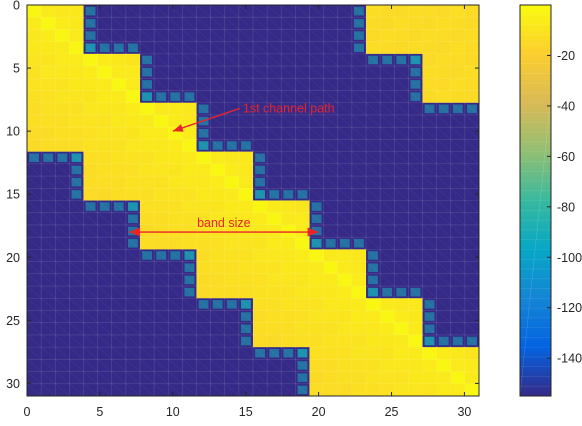 Image resolution: width=582 pixels, height=426 pixels. What do you see at coordinates (535, 200) in the screenshot?
I see `colorbar-fill` at bounding box center [535, 200].